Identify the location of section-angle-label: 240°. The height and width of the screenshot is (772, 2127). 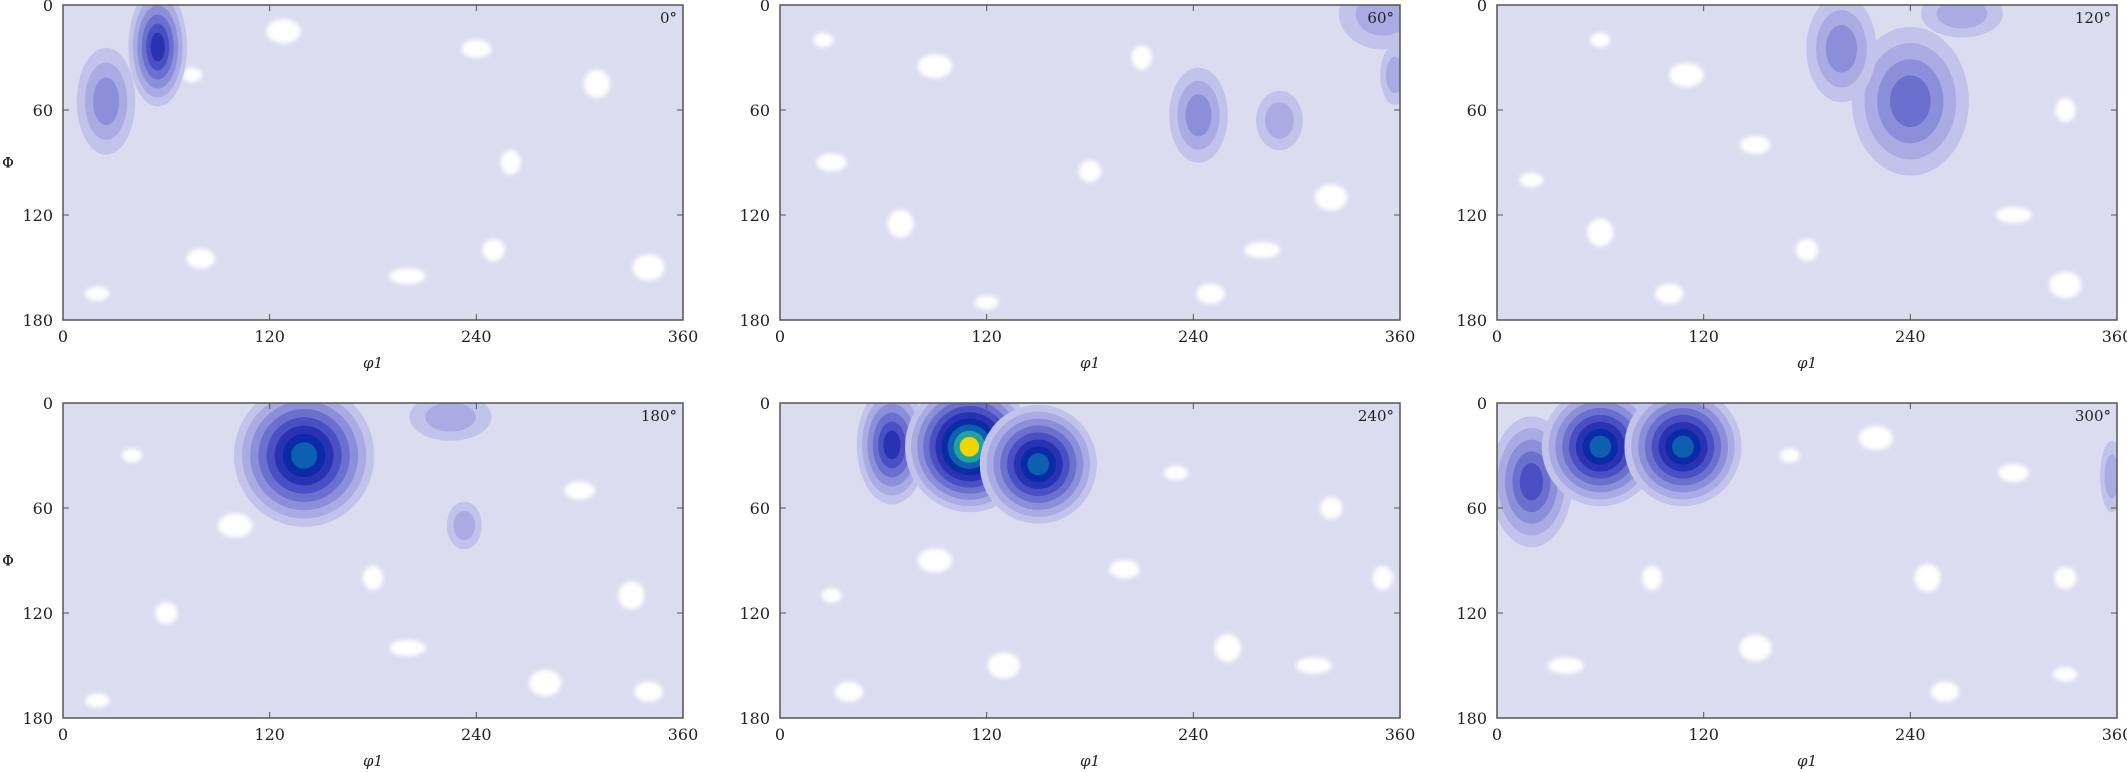
(1376, 416).